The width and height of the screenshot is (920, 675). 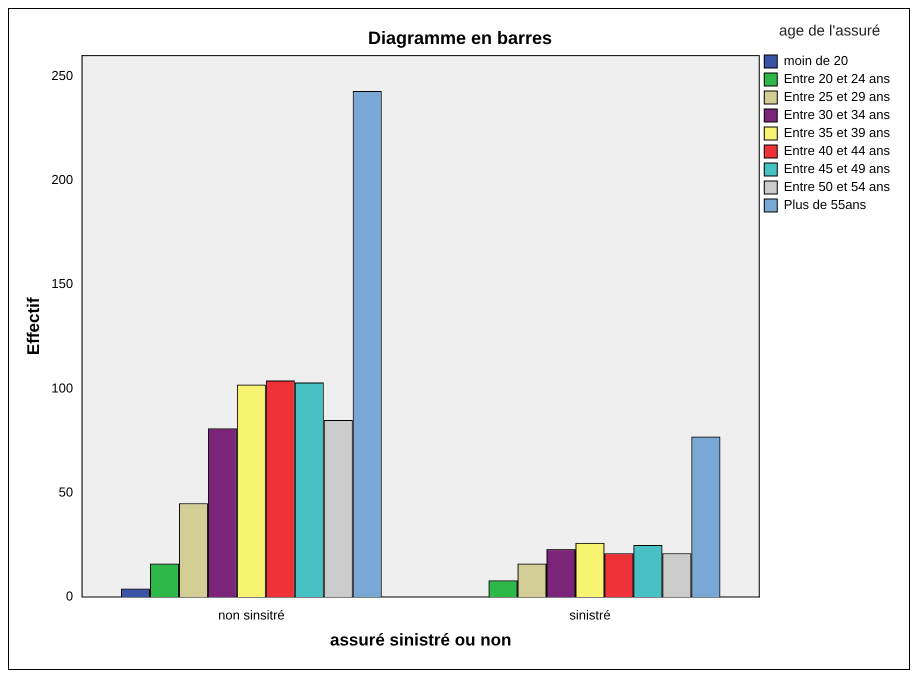 What do you see at coordinates (837, 96) in the screenshot?
I see `legend-label: Entre 25 et 29 ans` at bounding box center [837, 96].